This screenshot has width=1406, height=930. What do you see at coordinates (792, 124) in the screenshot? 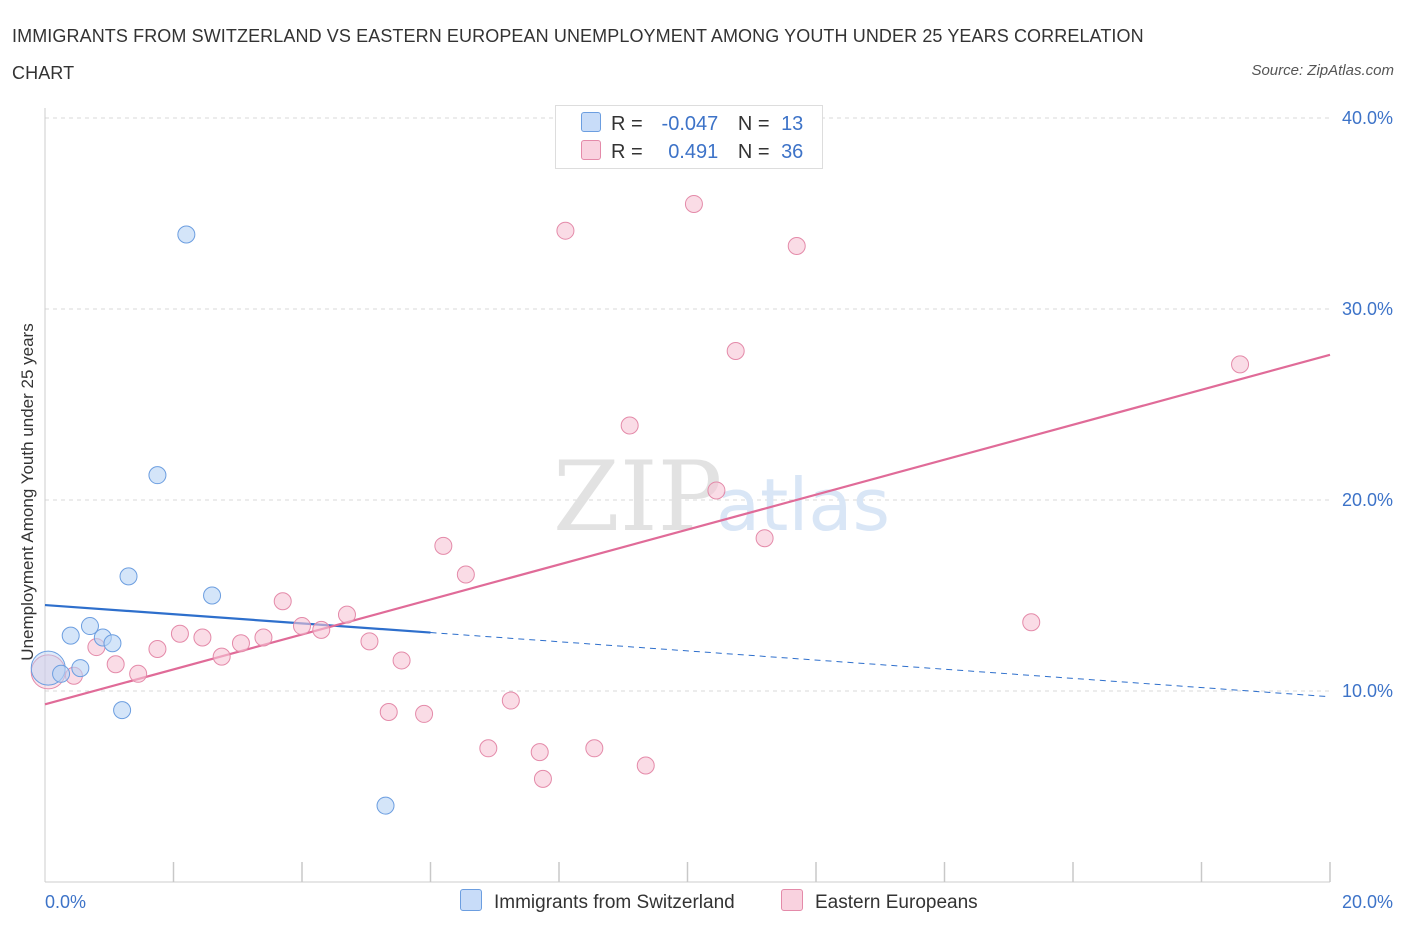
I see `legend-n-value-switzerland: 13` at bounding box center [792, 124].